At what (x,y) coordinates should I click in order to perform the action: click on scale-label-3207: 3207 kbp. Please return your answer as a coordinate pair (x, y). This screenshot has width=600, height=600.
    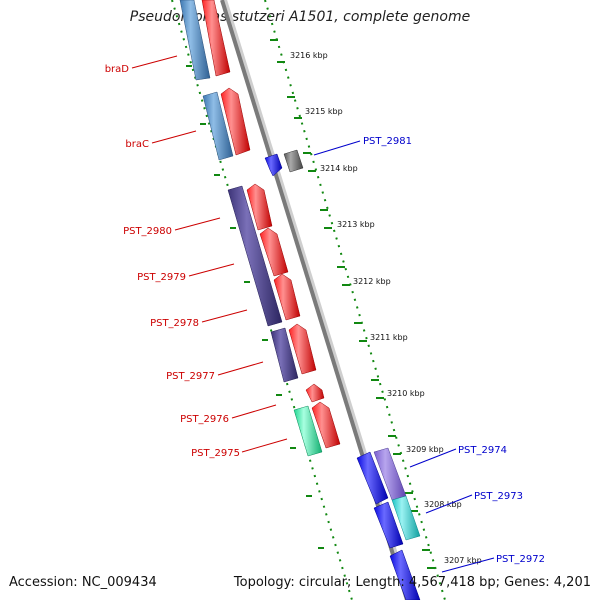
    Looking at the image, I should click on (463, 560).